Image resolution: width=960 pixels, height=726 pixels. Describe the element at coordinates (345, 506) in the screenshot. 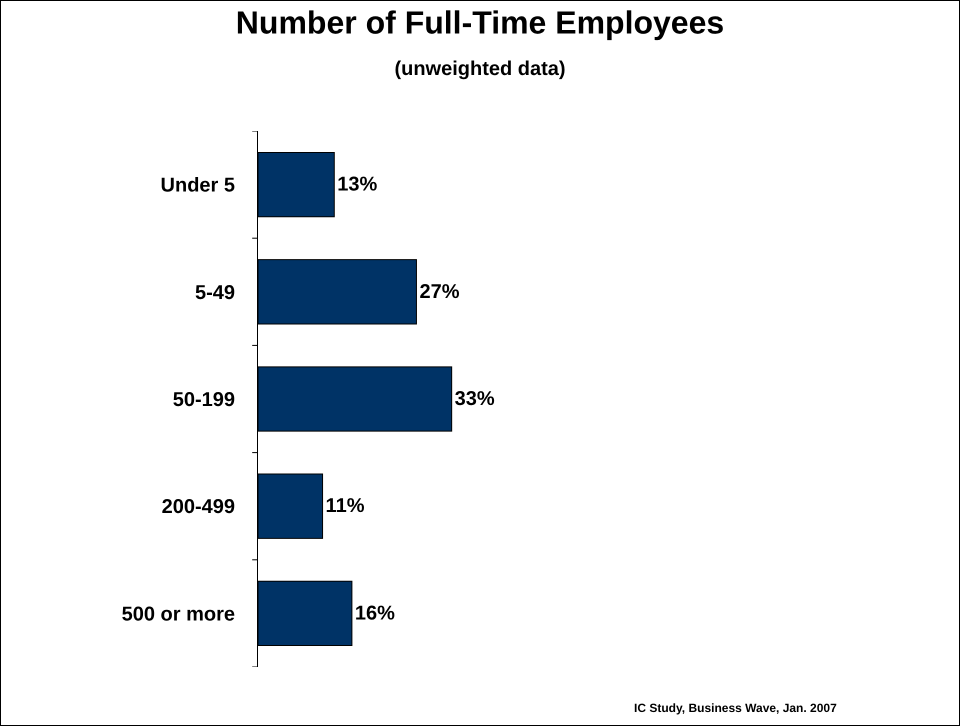

I see `data-label: 11%` at that location.